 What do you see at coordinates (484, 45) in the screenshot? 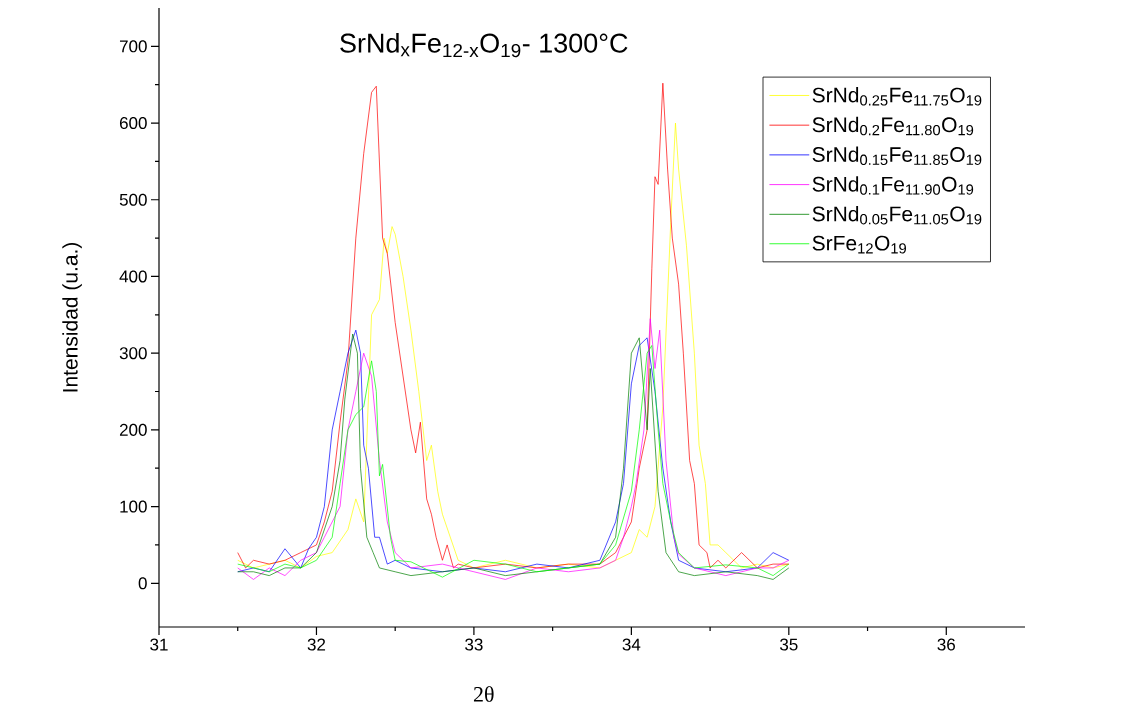
I see `text: SrNd$_{x}$Fe$_{12-x}$O$_{19}$- 1300°C` at bounding box center [484, 45].